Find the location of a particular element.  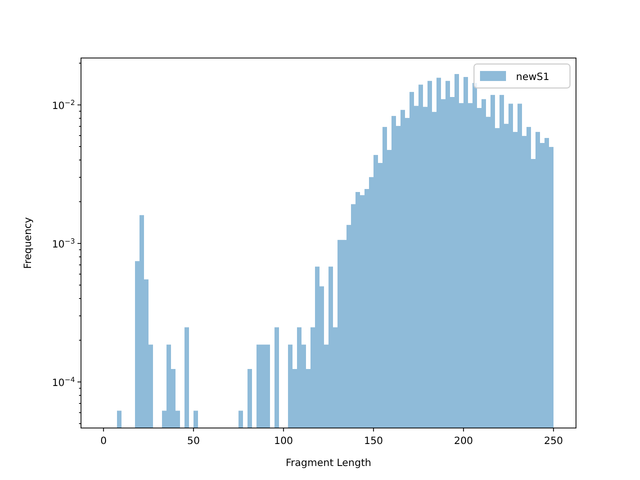

legend-label: newS1 is located at coordinates (533, 77).